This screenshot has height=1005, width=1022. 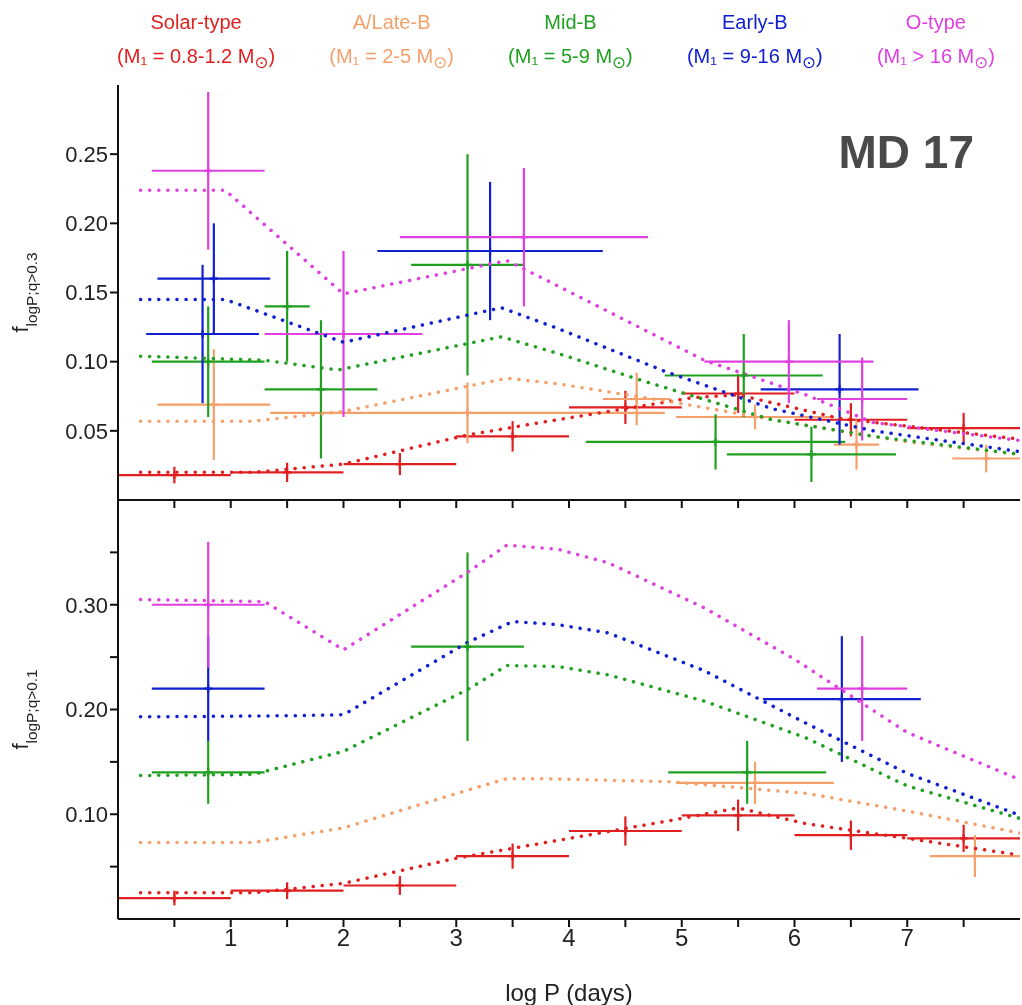 I want to click on x-tick-label: 6, so click(x=794, y=938).